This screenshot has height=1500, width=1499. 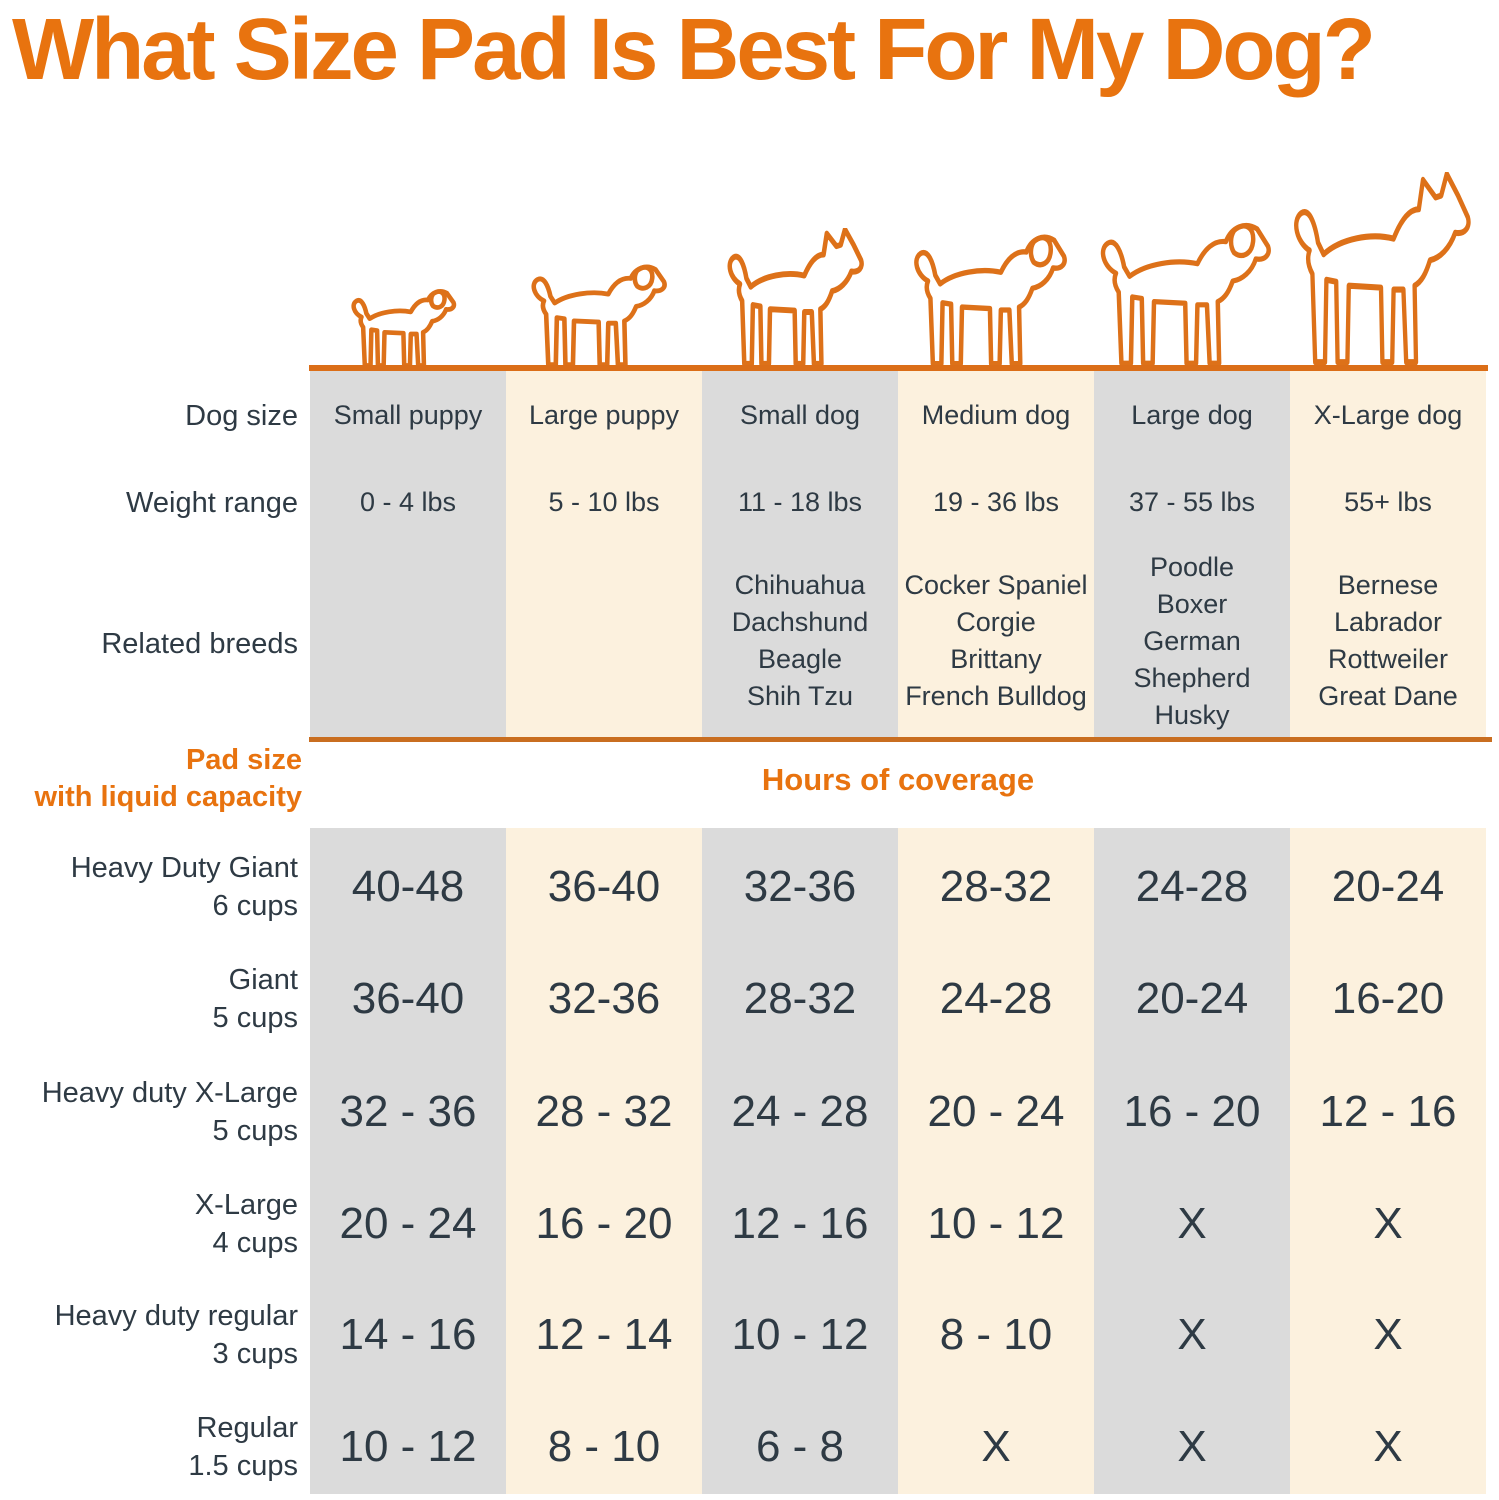 What do you see at coordinates (408, 414) in the screenshot?
I see `dog-size-cell: Small puppy` at bounding box center [408, 414].